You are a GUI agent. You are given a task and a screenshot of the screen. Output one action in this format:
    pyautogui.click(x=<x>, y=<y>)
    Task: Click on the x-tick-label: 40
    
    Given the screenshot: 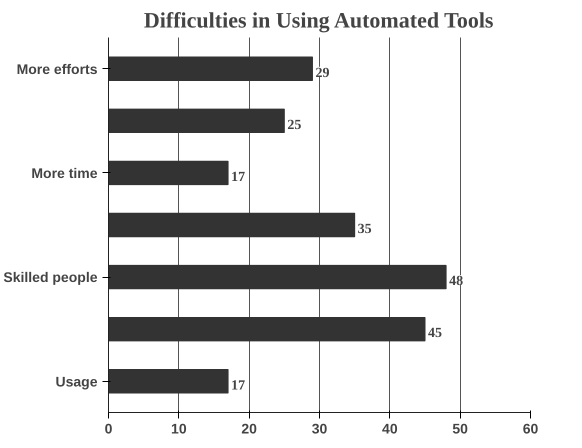 What is the action you would take?
    pyautogui.click(x=390, y=428)
    